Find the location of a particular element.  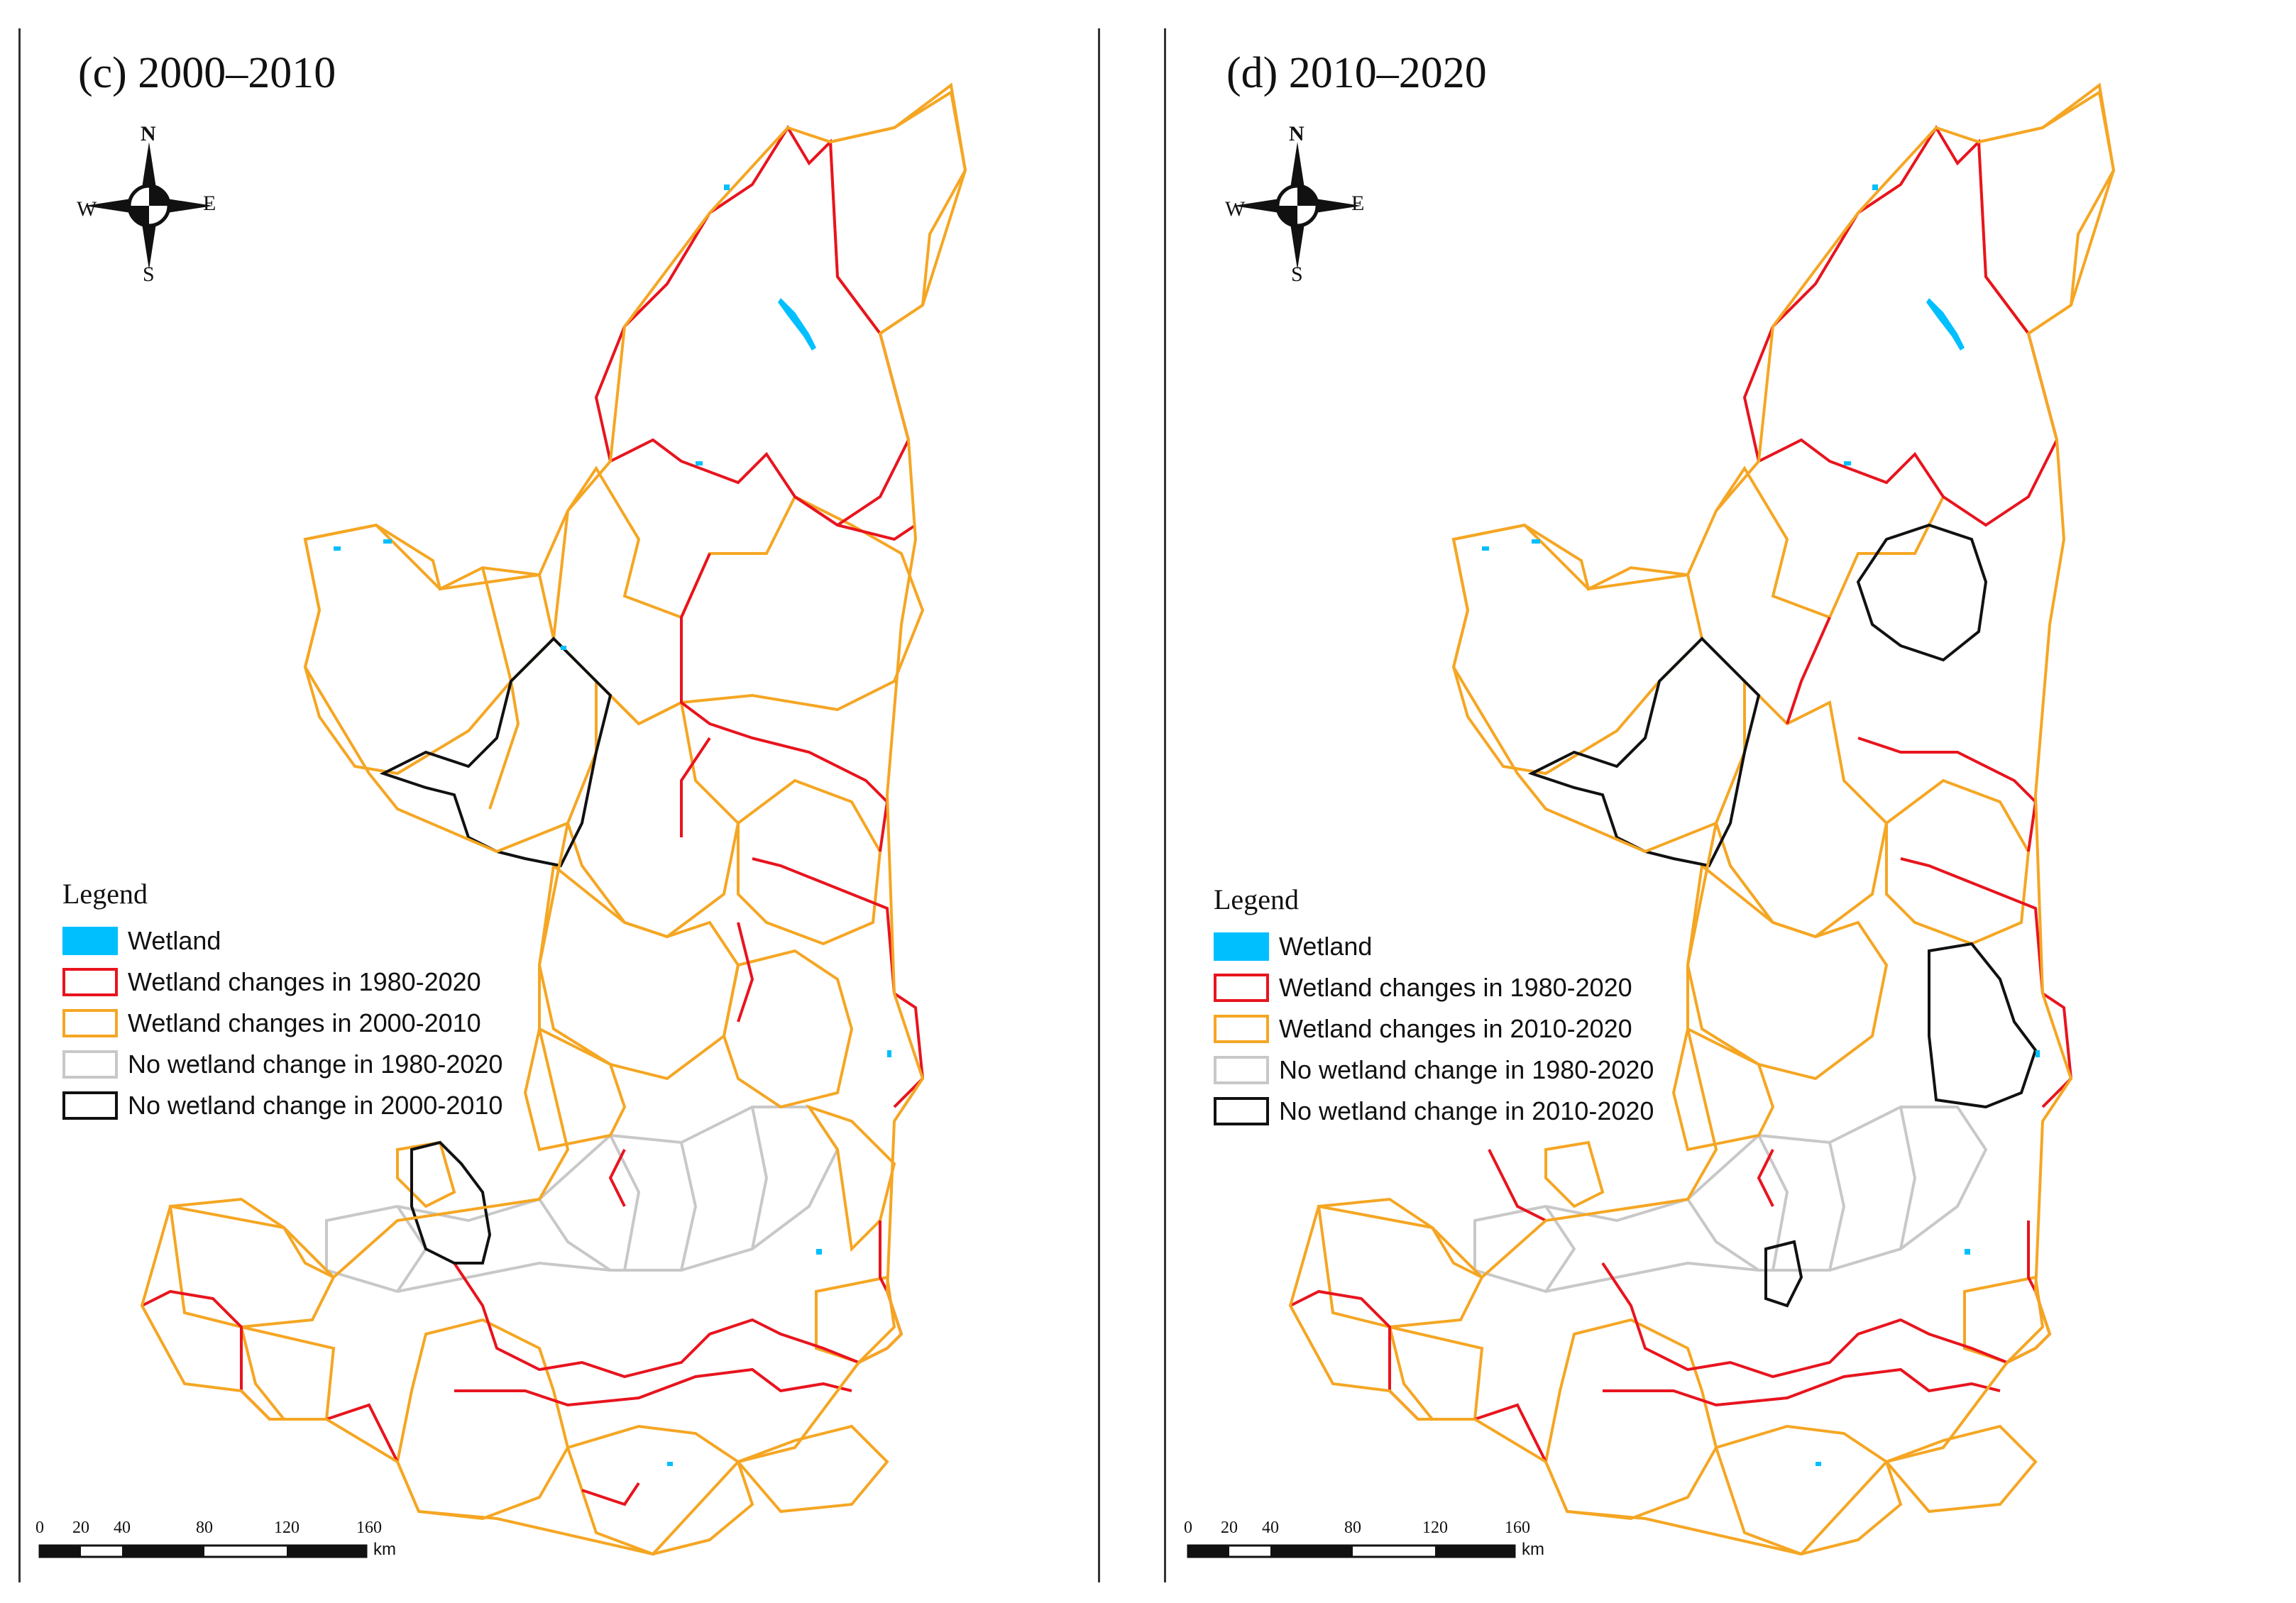

legend-item: Wetland changes in 1980-2020 is located at coordinates (1434, 987).